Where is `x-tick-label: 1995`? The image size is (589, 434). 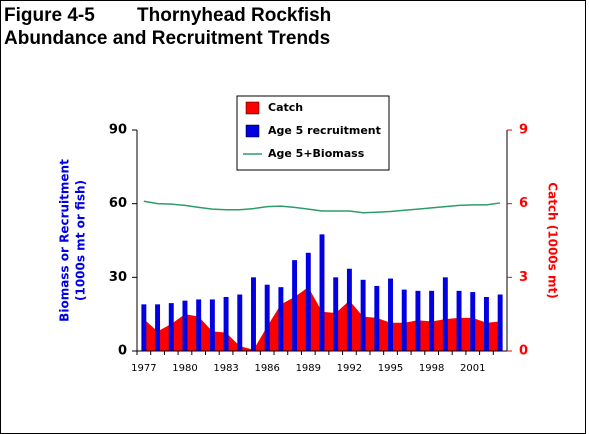 x-tick-label: 1995 is located at coordinates (390, 368).